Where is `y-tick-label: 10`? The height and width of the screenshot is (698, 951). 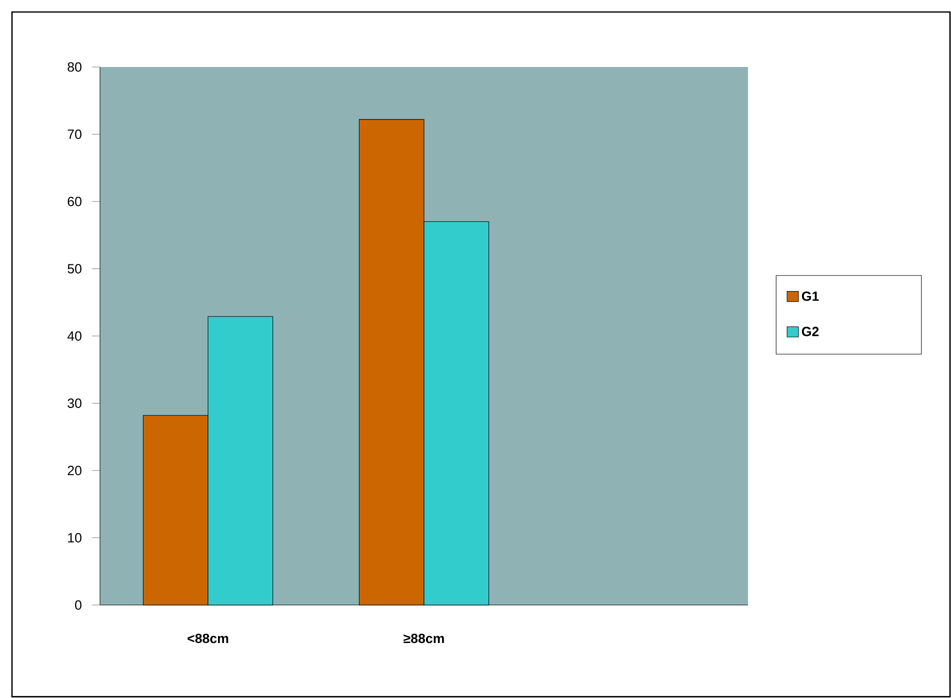 y-tick-label: 10 is located at coordinates (75, 537).